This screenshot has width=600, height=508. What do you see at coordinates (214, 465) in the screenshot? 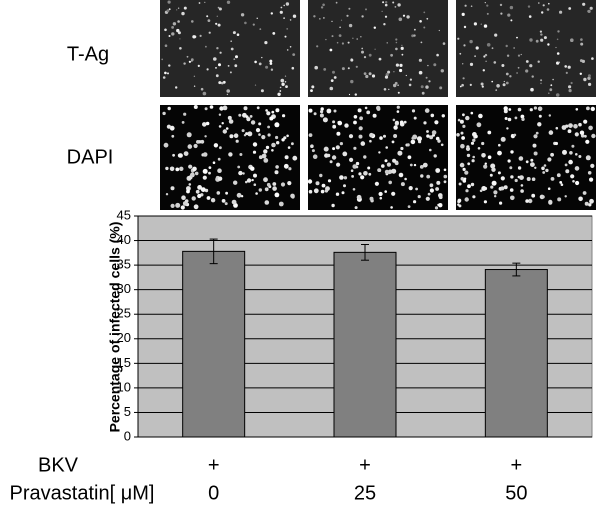
I see `row-value: +` at bounding box center [214, 465].